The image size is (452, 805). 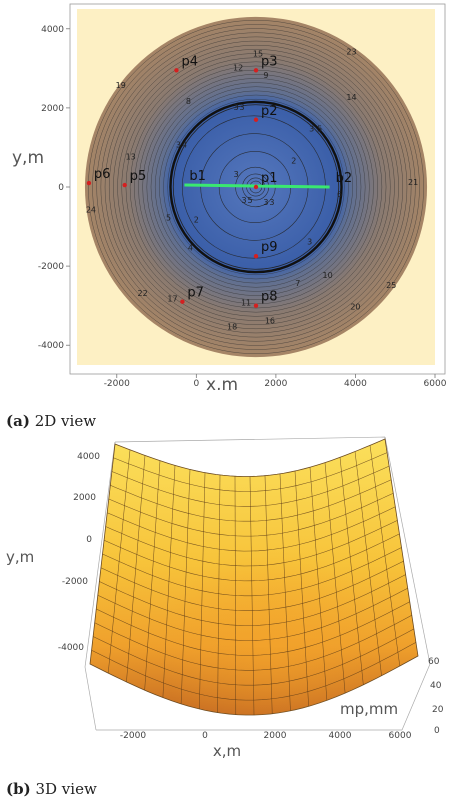 I want to click on contour-value-label: 8, so click(x=188, y=101).